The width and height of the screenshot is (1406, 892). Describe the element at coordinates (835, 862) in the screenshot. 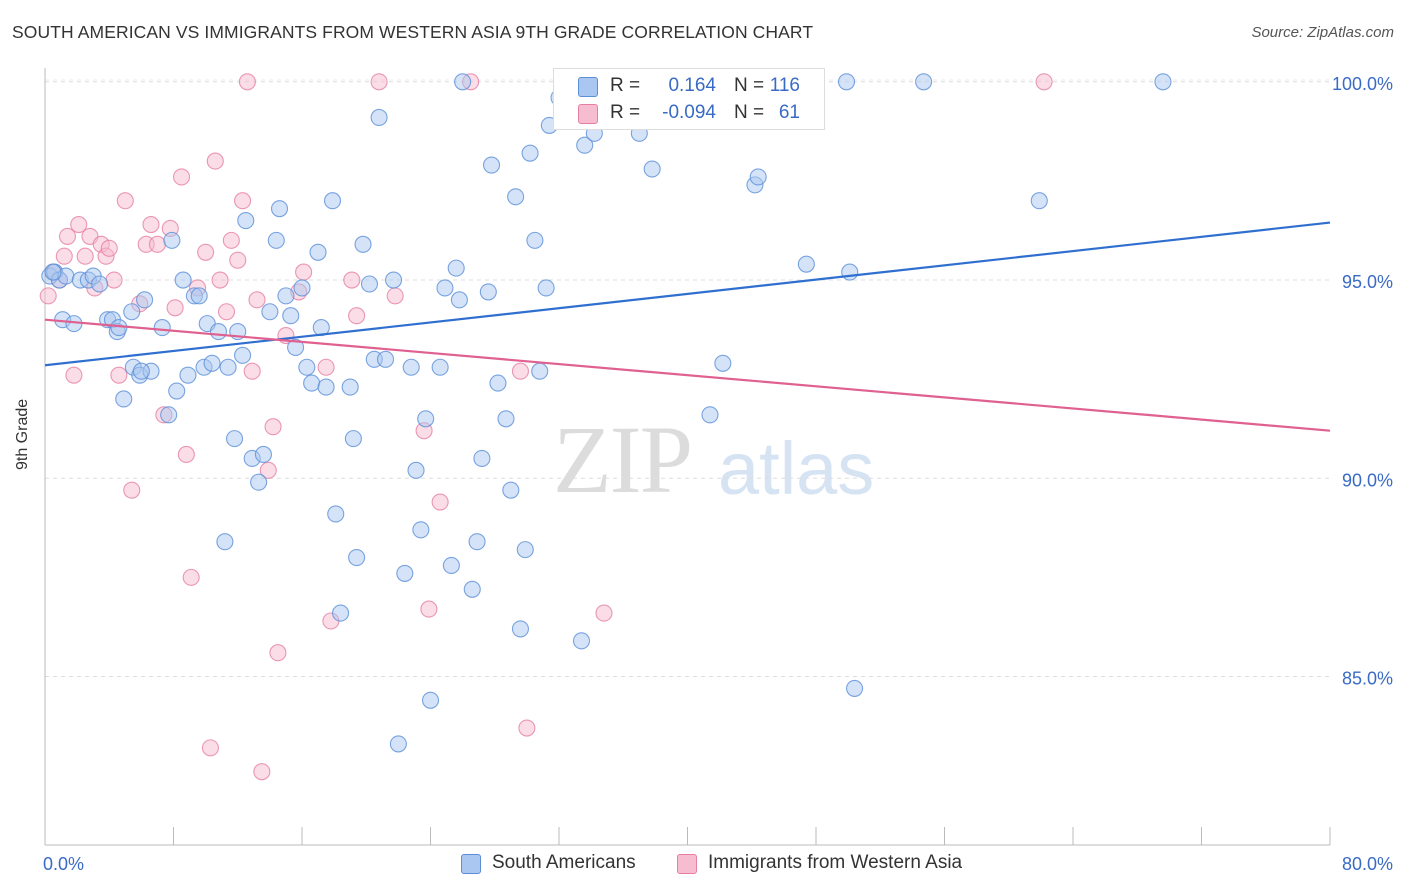

I see `legend-label: Immigrants from Western Asia` at that location.